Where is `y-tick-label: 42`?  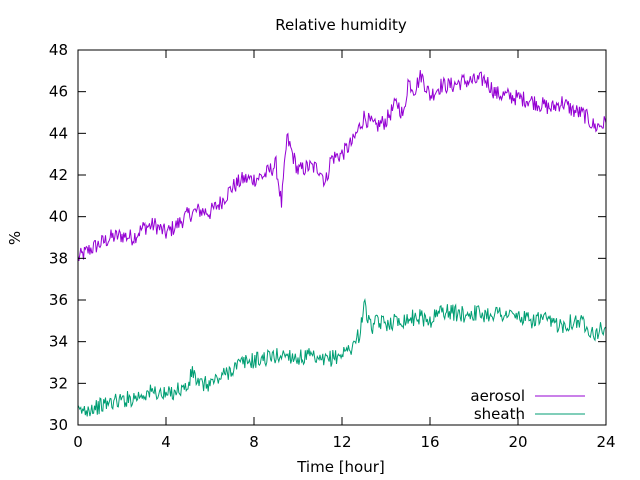 y-tick-label: 42 is located at coordinates (58, 175).